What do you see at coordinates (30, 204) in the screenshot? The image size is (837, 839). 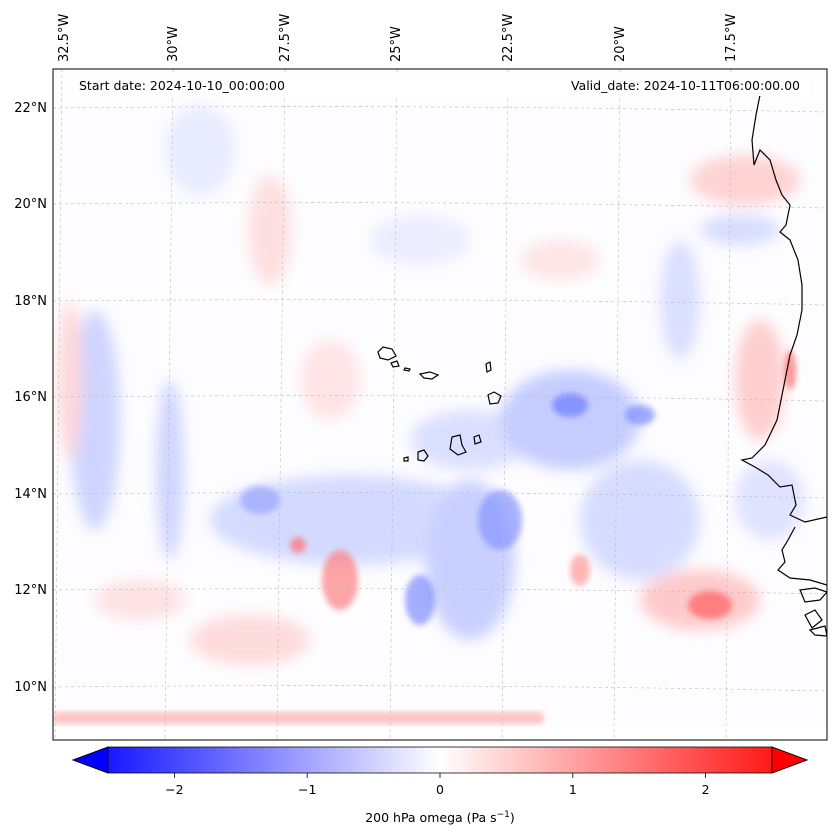 I see `left-tick-label: 20°N` at bounding box center [30, 204].